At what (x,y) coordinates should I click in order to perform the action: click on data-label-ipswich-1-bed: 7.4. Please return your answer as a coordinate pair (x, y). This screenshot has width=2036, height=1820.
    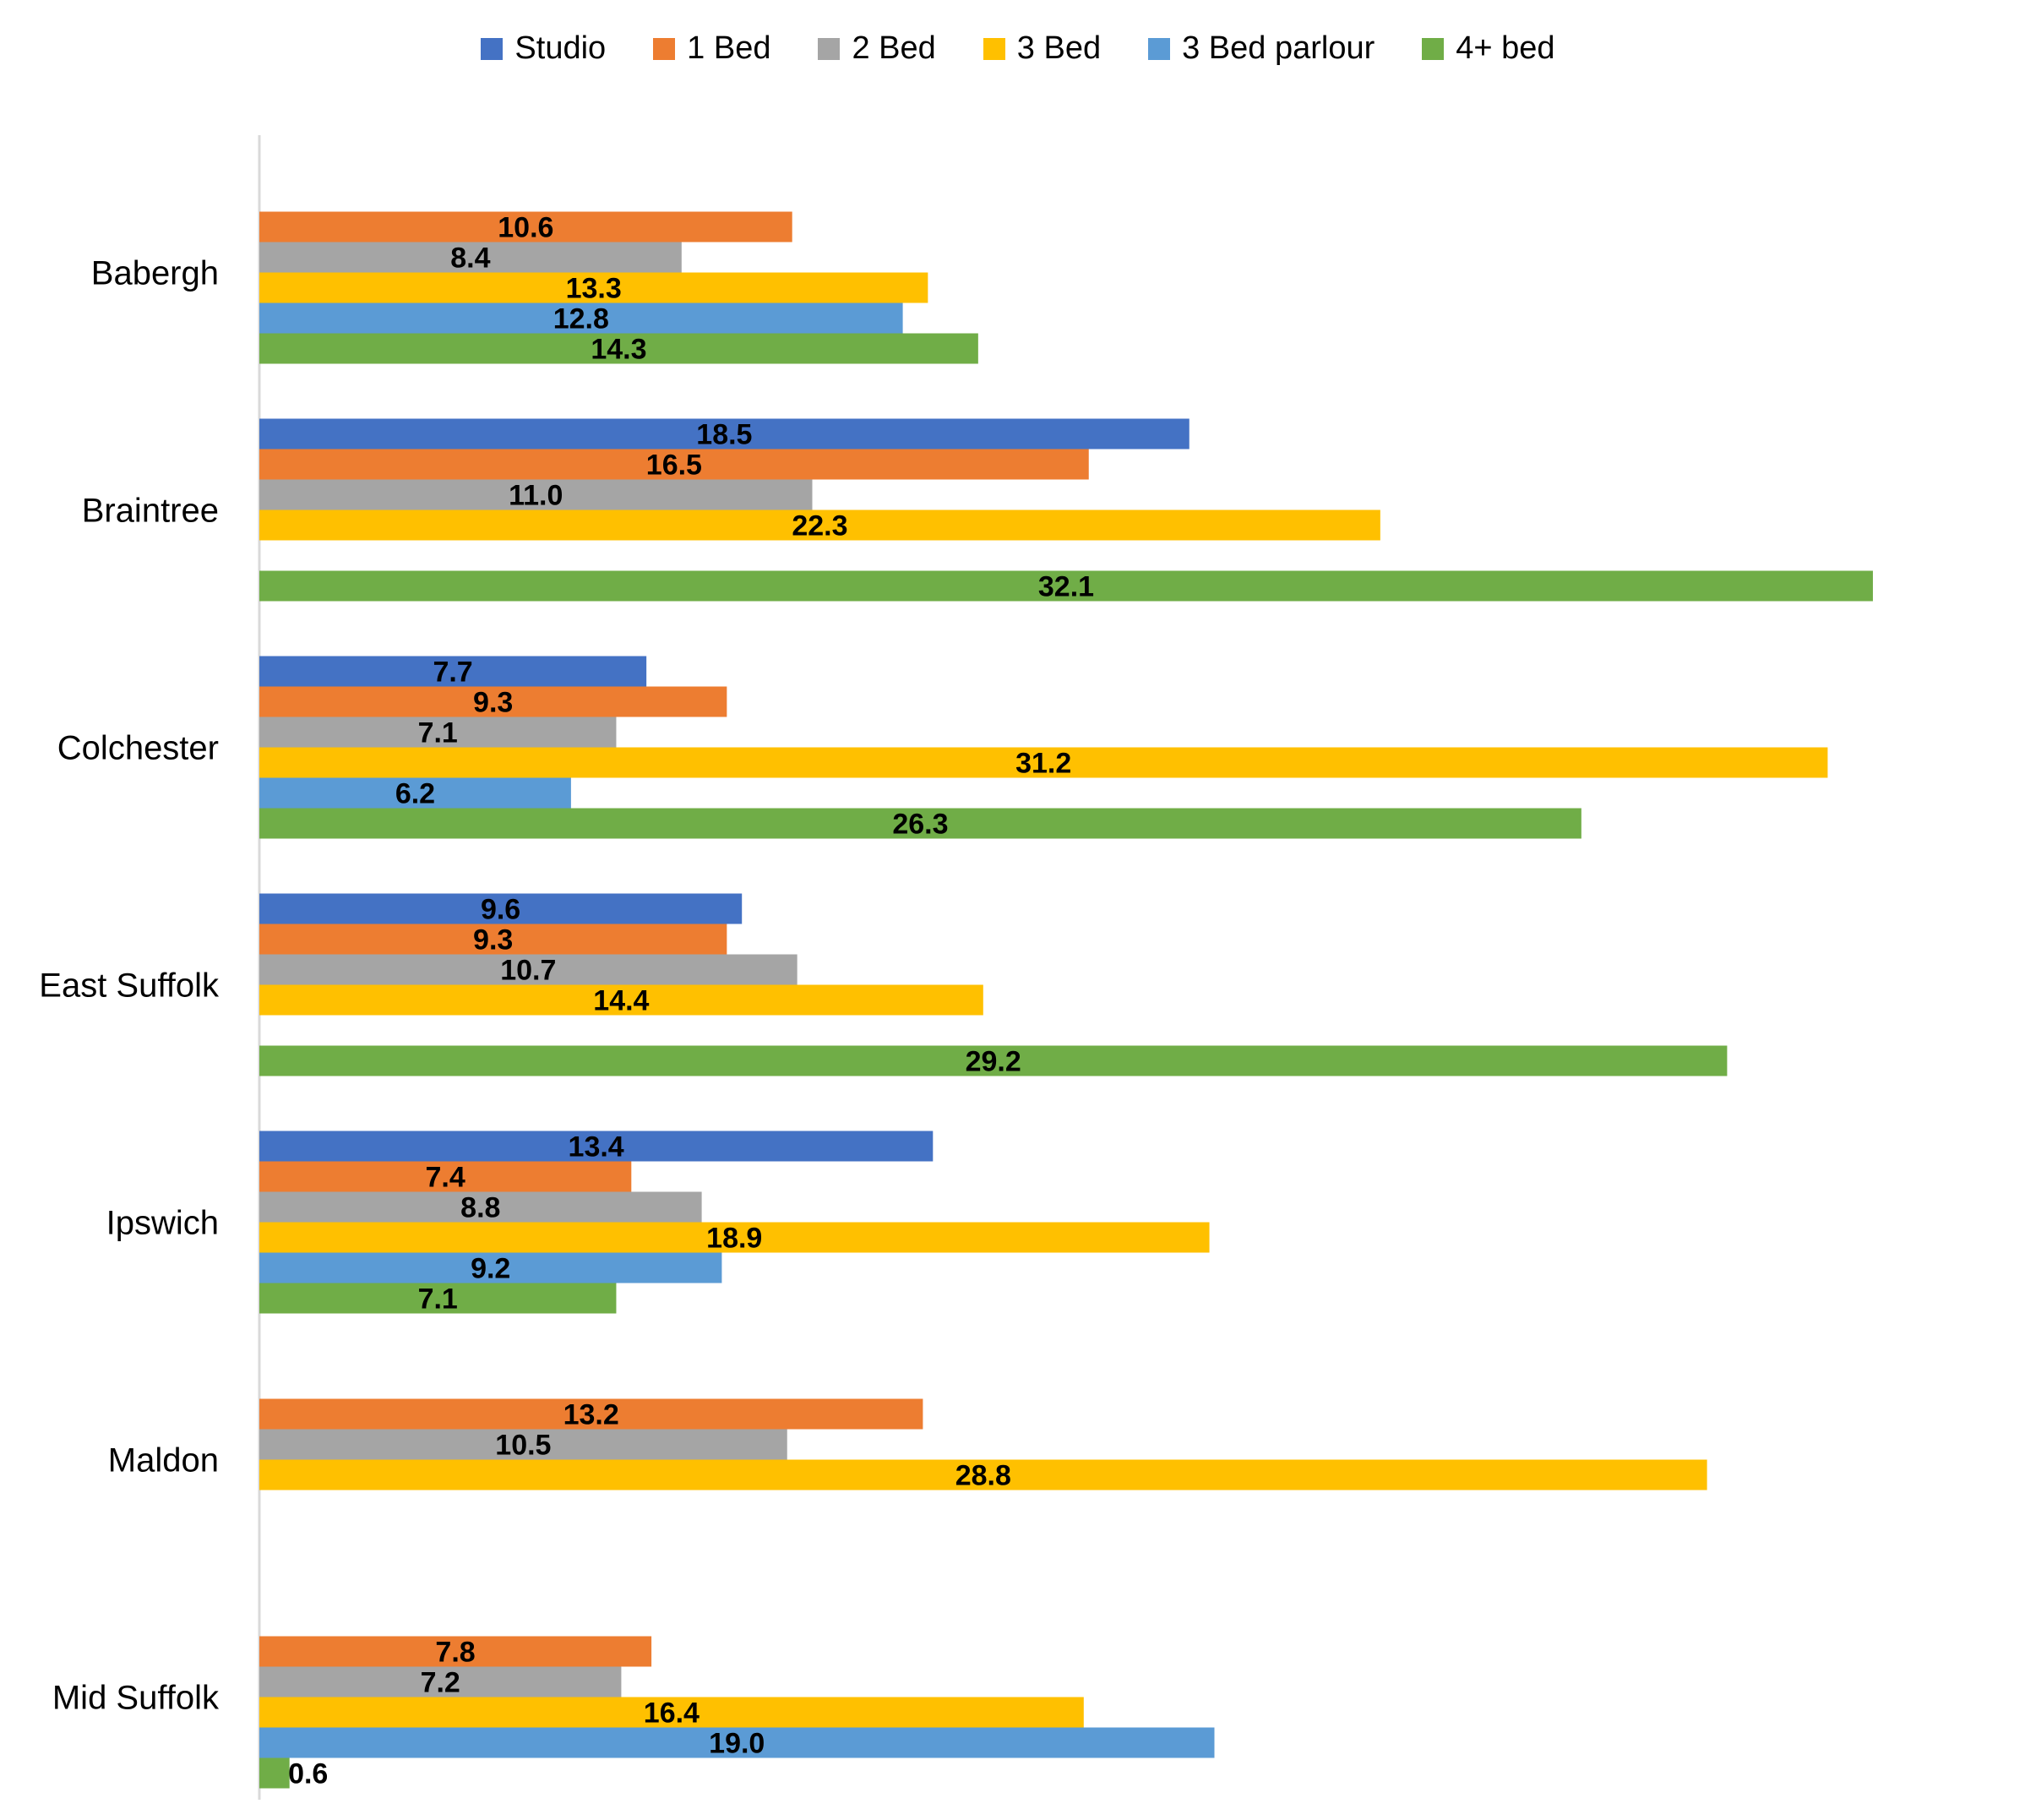
    Looking at the image, I should click on (445, 1178).